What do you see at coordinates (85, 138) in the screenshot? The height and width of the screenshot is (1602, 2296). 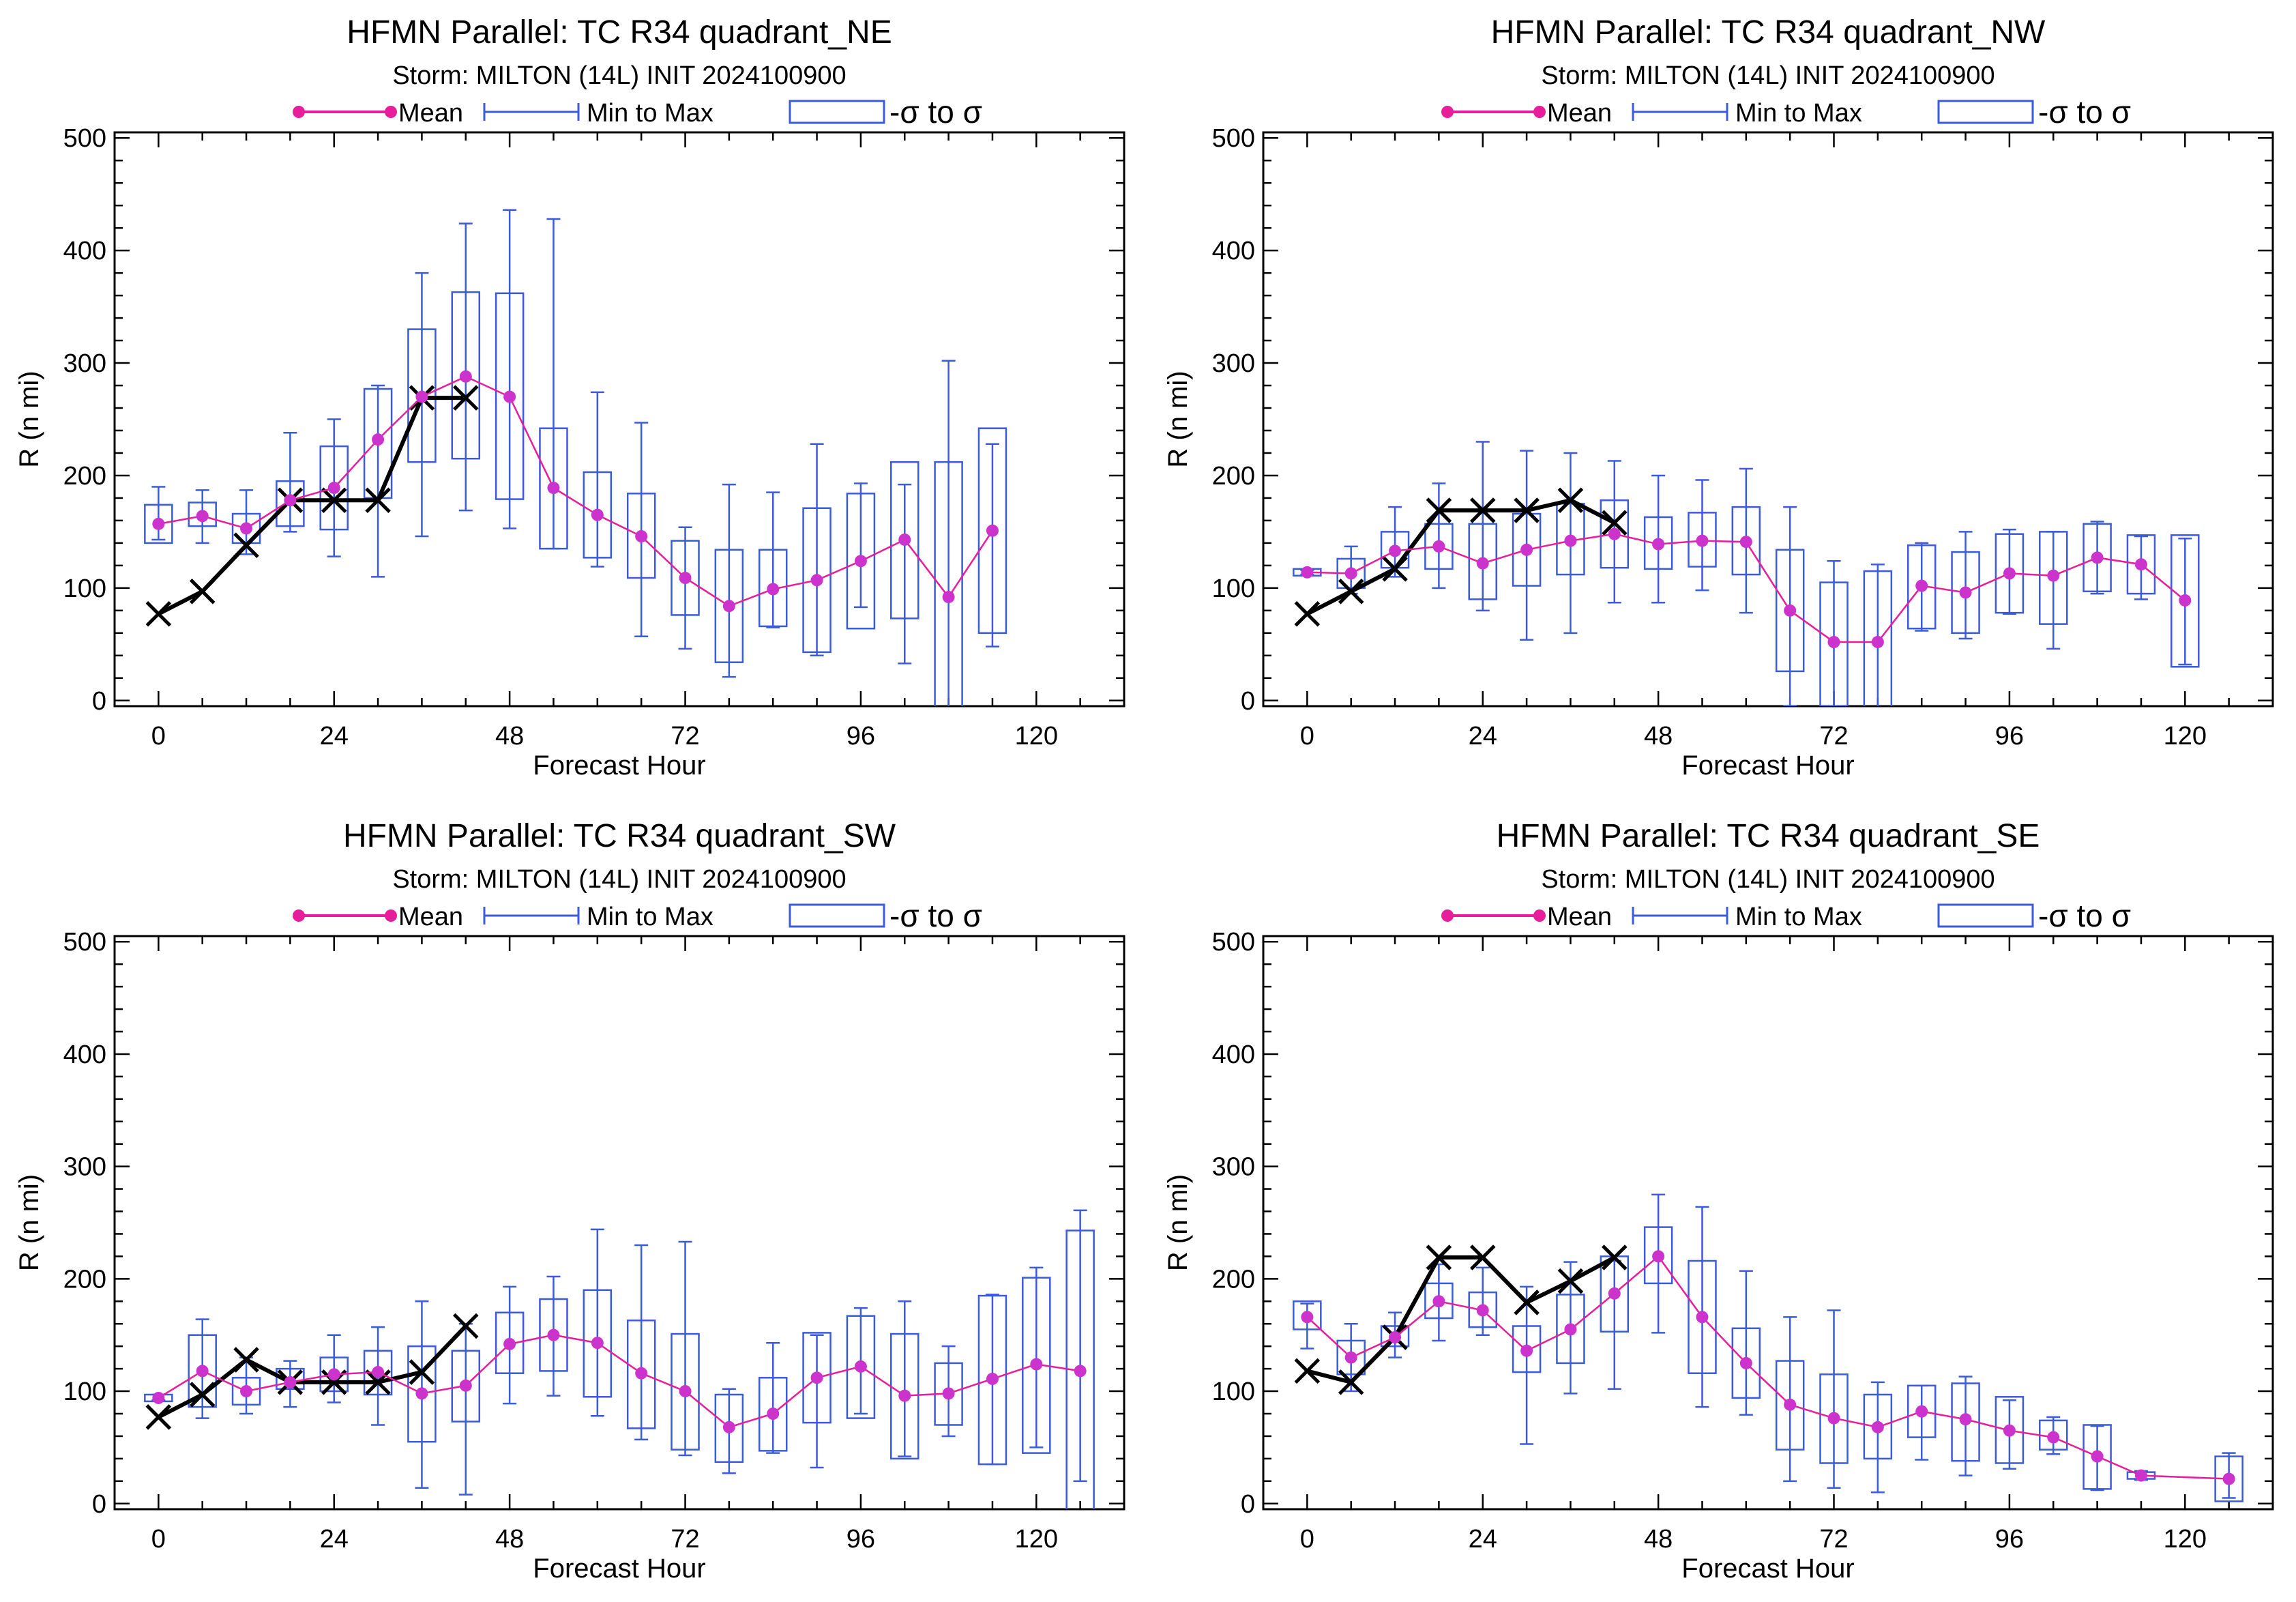 I see `y-tick-label: 500` at bounding box center [85, 138].